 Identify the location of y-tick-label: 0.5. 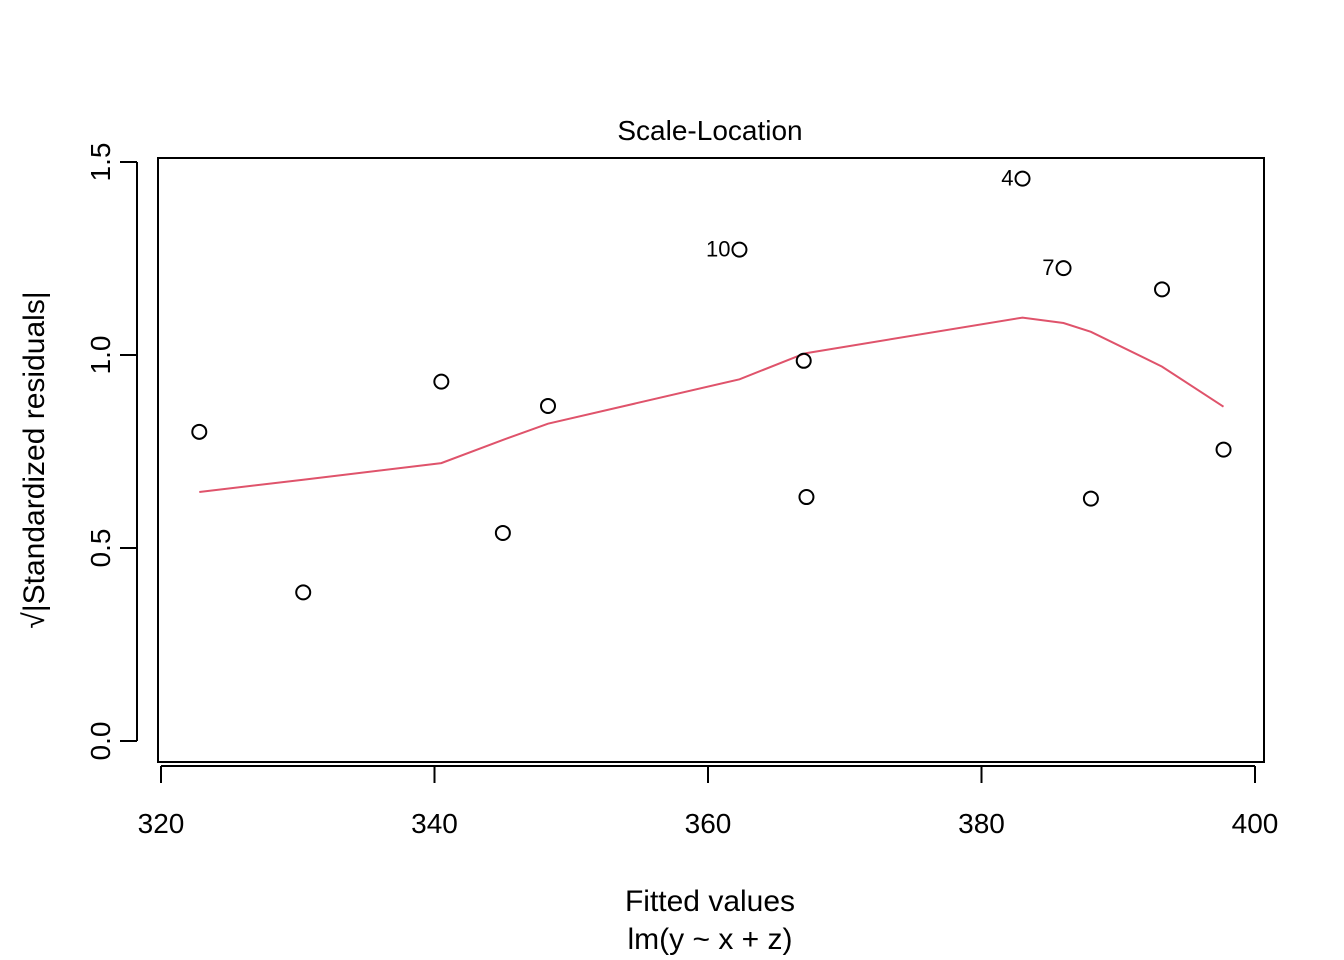
(100, 548).